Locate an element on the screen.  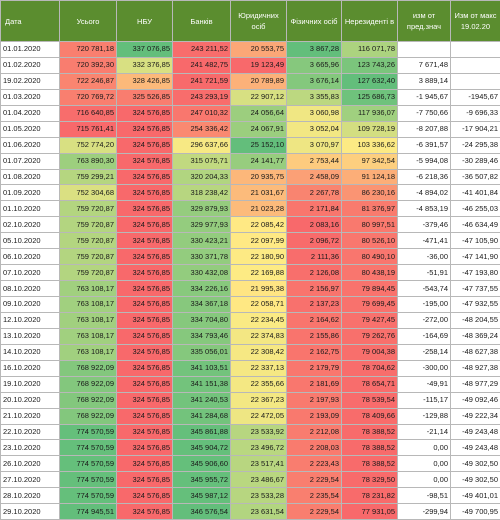
value-cell: 774 570,59 is located at coordinates (88, 448).